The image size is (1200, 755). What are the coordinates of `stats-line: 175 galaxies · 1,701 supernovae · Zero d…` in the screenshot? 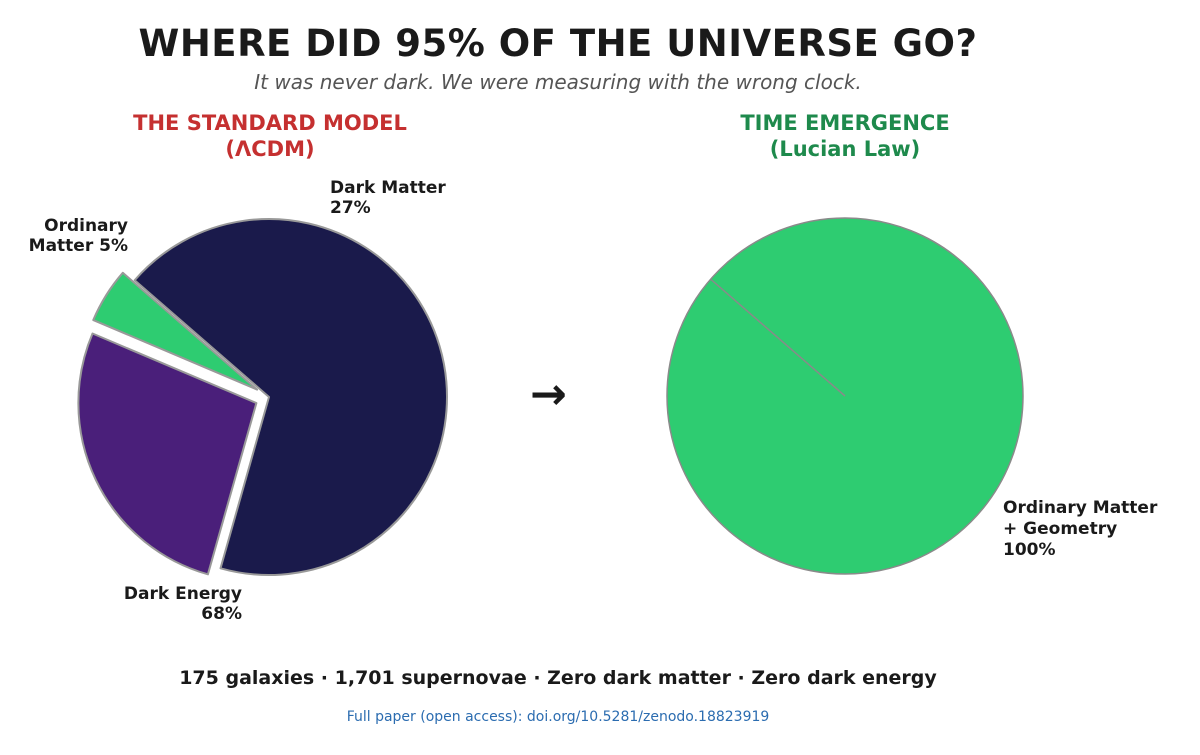 It's located at (558, 678).